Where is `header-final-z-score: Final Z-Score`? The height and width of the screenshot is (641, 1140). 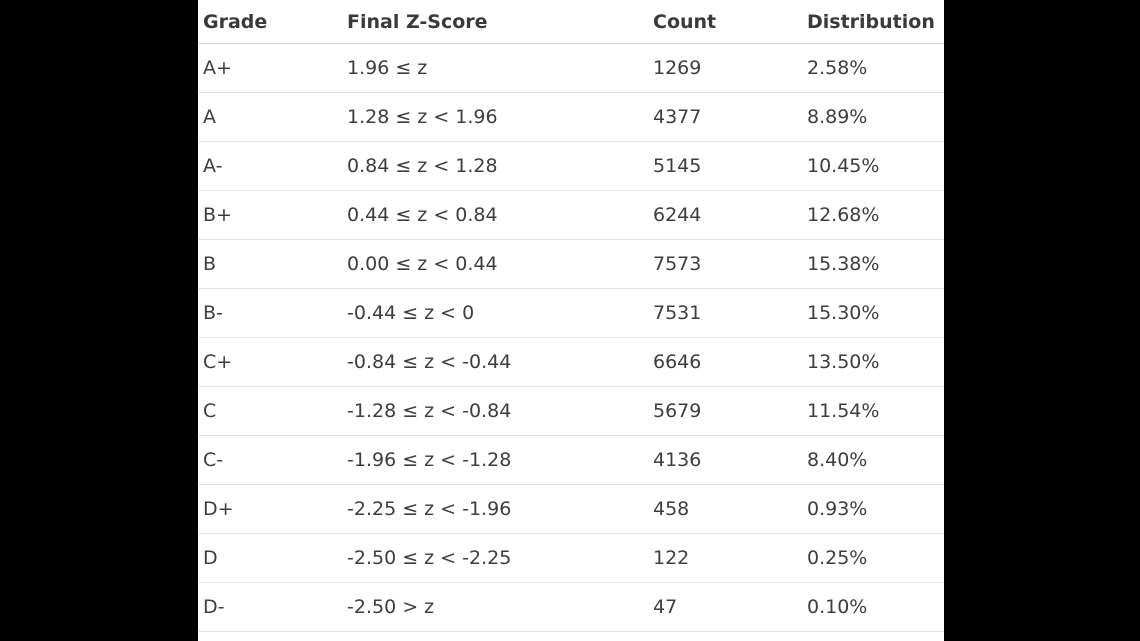 header-final-z-score: Final Z-Score is located at coordinates (494, 22).